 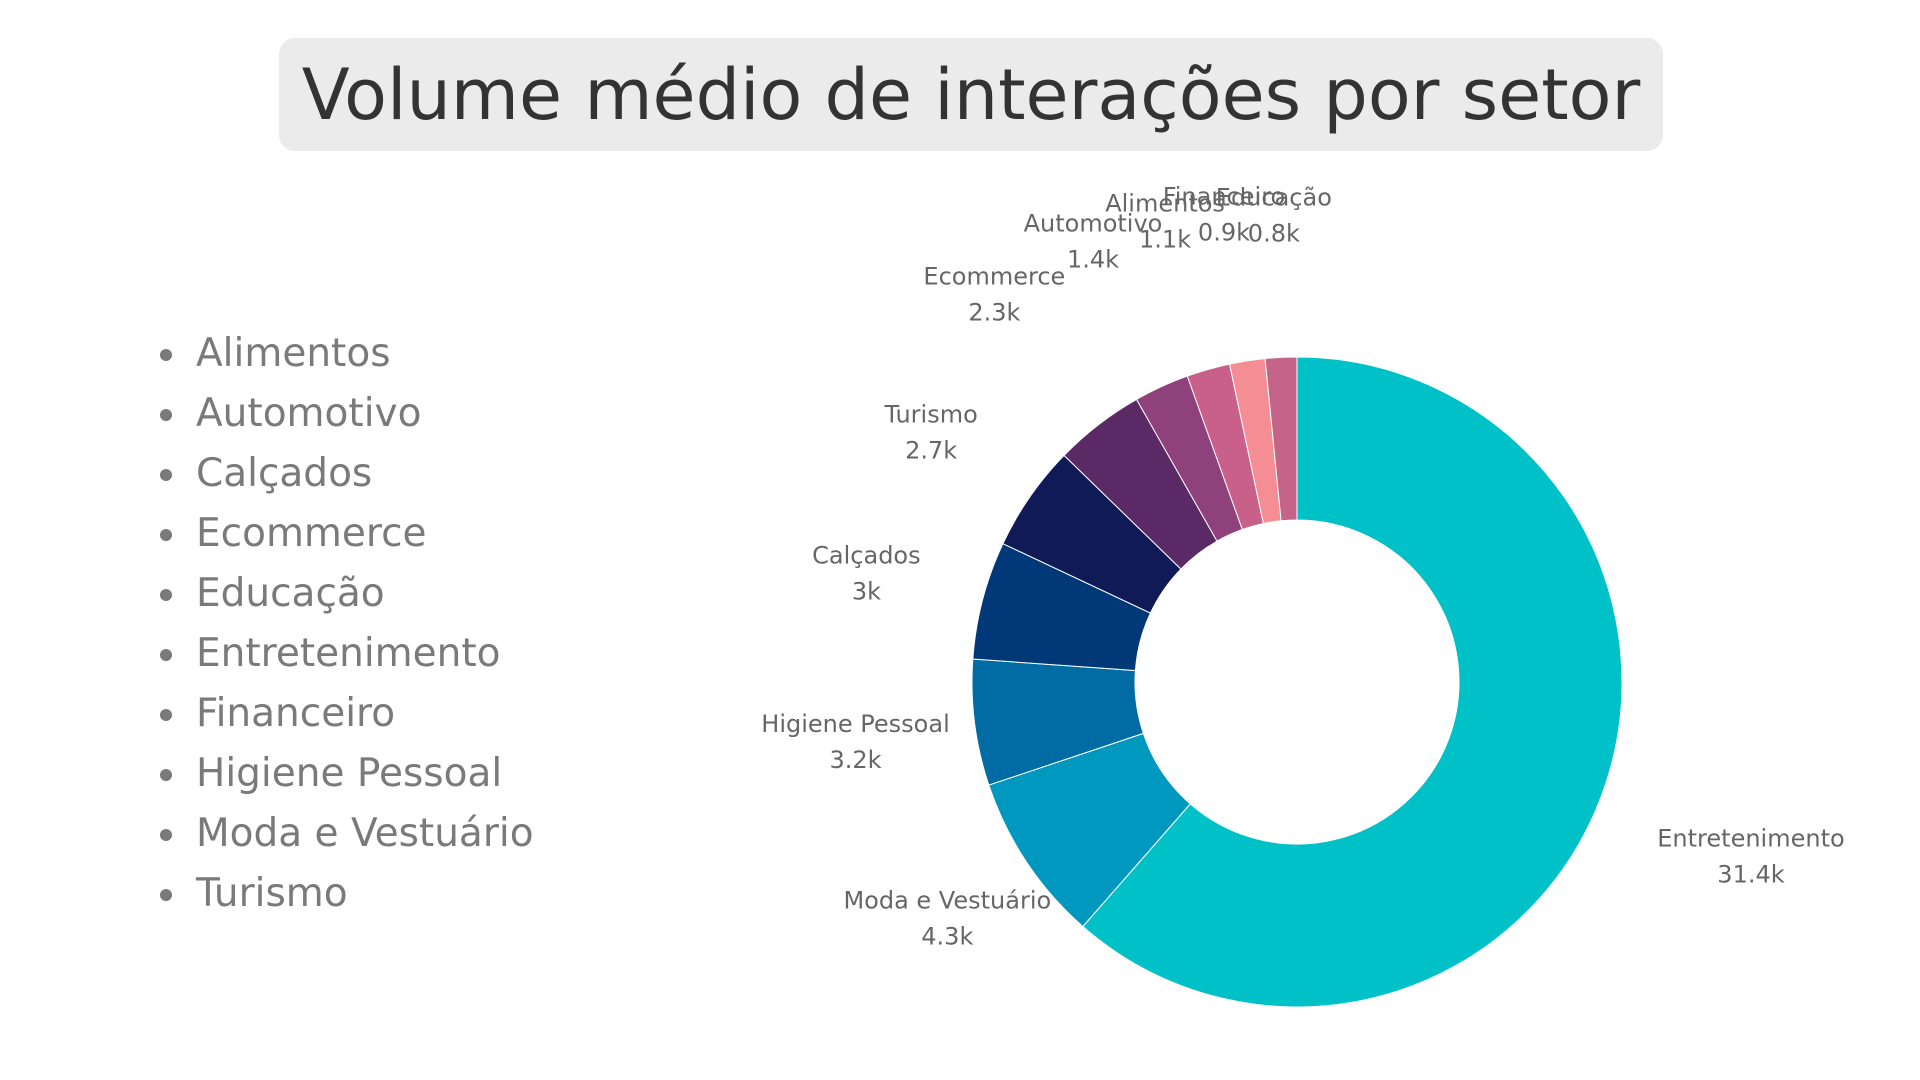 What do you see at coordinates (370, 894) in the screenshot?
I see `sector-list-item: Turismo` at bounding box center [370, 894].